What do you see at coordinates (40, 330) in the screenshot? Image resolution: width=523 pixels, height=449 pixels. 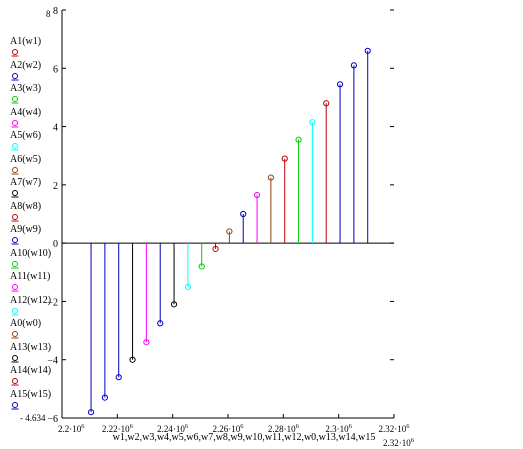 I see `legend-item: A0(w0)` at bounding box center [40, 330].